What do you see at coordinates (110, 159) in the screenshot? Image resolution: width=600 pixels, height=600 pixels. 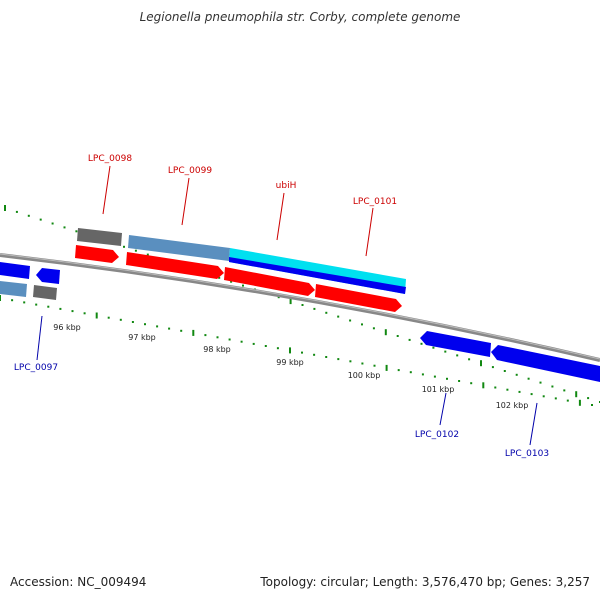 I see `label-lpc0098: LPC_0098` at bounding box center [110, 159].